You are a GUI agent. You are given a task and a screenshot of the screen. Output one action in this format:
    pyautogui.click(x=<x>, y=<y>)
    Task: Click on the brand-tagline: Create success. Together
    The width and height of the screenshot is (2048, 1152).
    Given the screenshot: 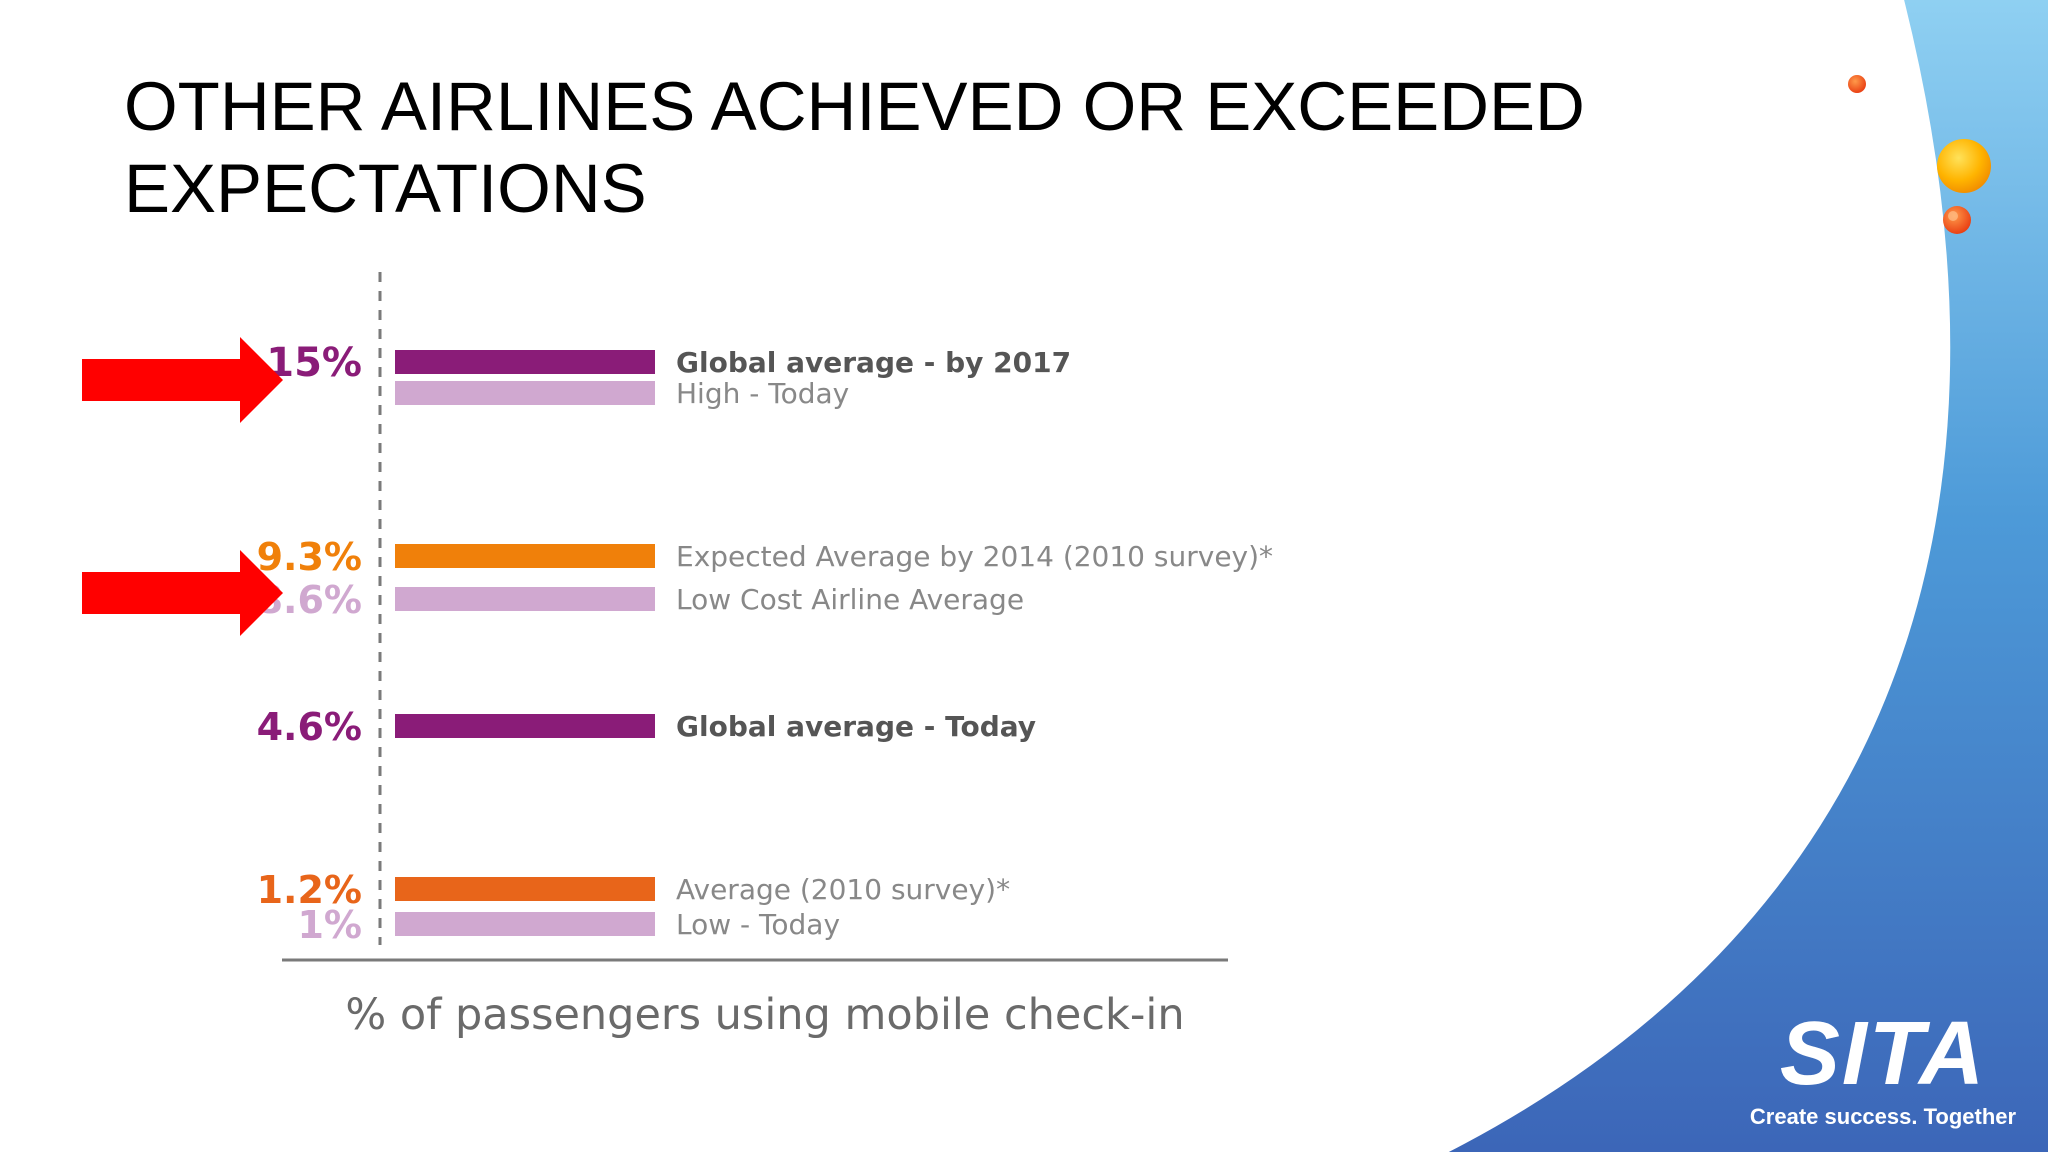 What is the action you would take?
    pyautogui.click(x=1883, y=1116)
    